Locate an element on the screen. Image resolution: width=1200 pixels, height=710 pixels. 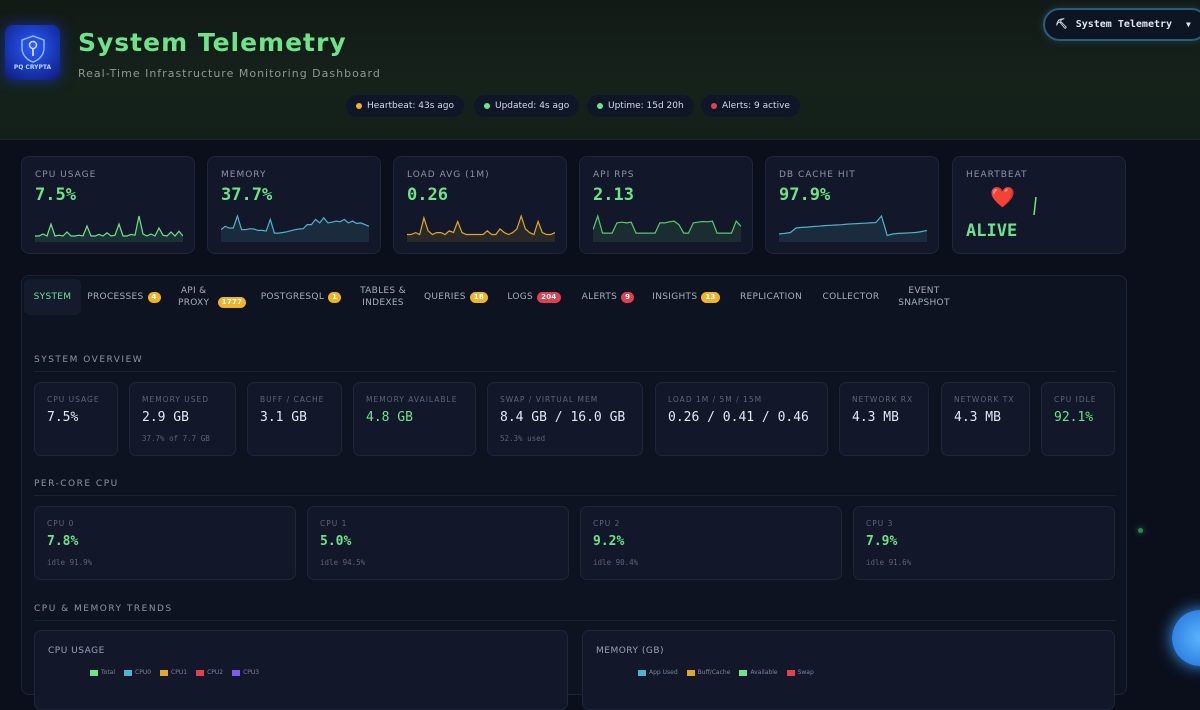
tab-processes: PROCESSES 4 is located at coordinates (124, 297).